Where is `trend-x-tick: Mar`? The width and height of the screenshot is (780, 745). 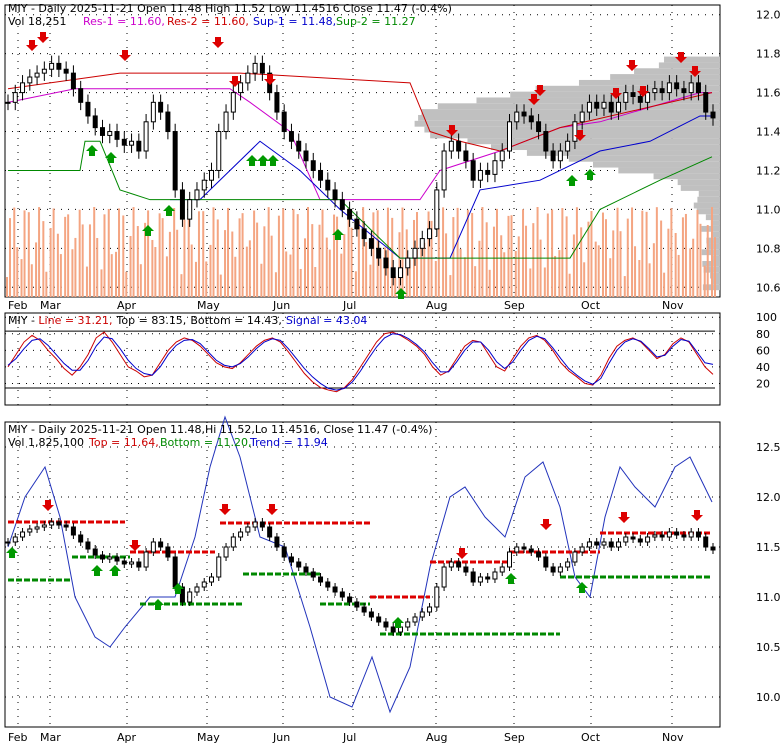 trend-x-tick: Mar is located at coordinates (50, 737).